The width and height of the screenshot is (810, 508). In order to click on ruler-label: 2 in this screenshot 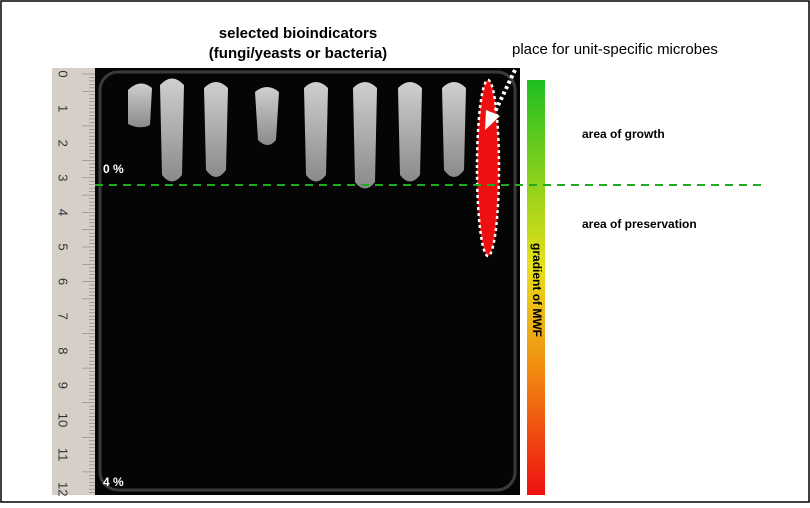, I will do `click(63, 143)`.